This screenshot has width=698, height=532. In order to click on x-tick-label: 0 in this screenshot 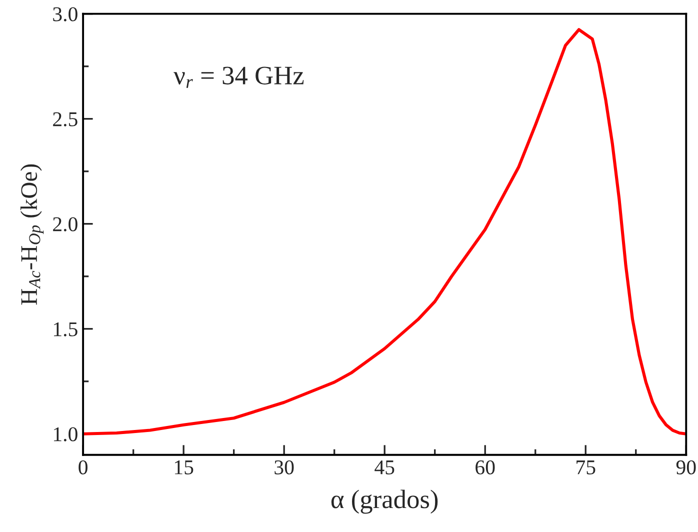, I will do `click(83, 467)`.